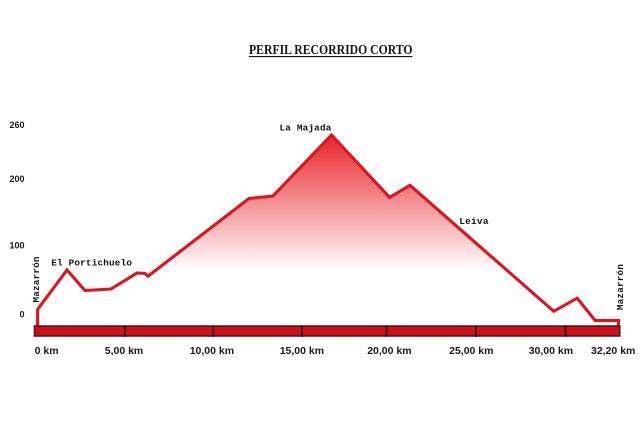 Image resolution: width=640 pixels, height=439 pixels. What do you see at coordinates (305, 127) in the screenshot?
I see `svg-text: La Majada` at bounding box center [305, 127].